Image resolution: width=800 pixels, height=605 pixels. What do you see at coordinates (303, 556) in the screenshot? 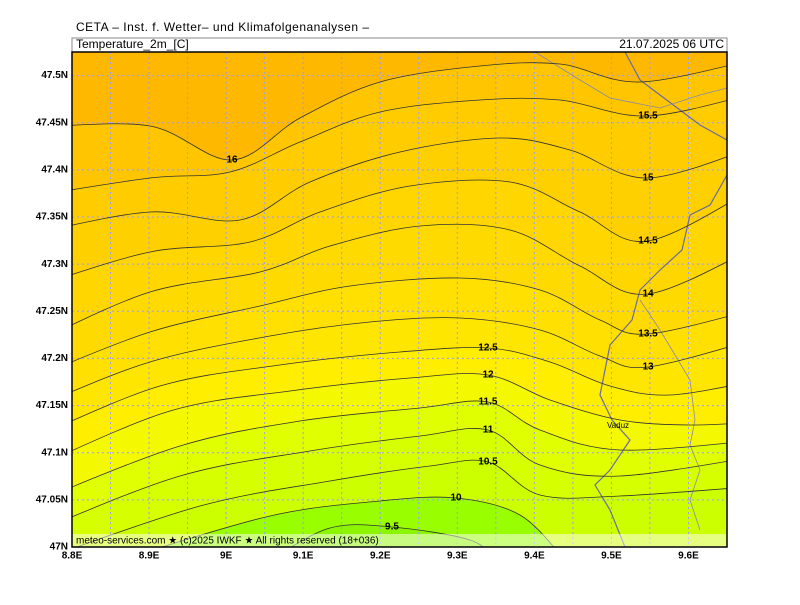
I see `x-tick-label: 9.1E` at bounding box center [303, 556].